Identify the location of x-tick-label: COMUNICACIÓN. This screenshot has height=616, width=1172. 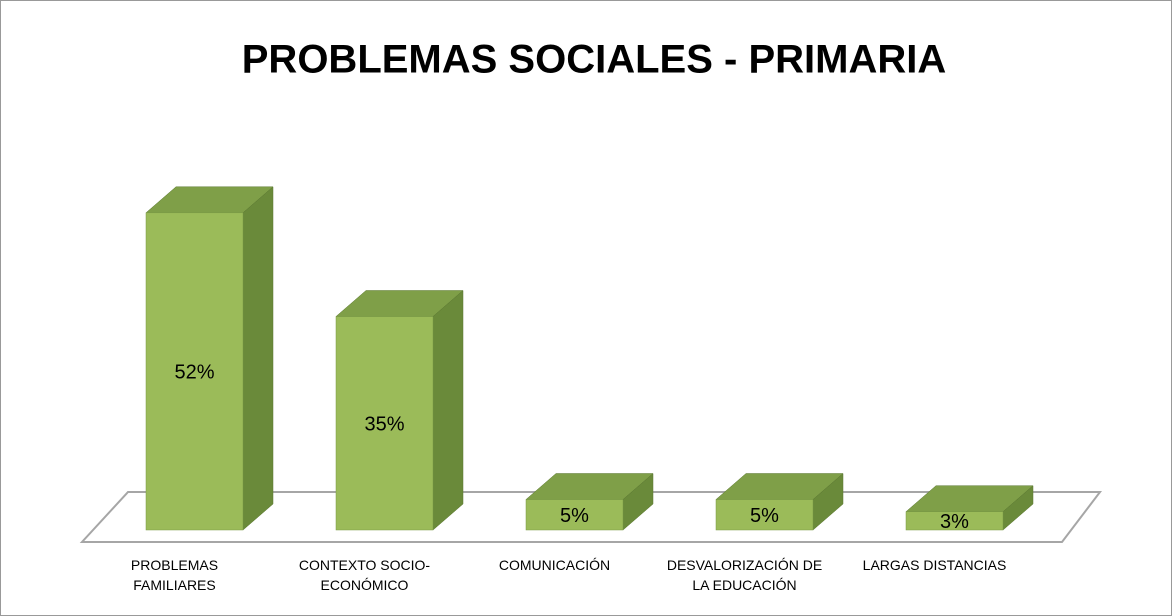
(554, 565).